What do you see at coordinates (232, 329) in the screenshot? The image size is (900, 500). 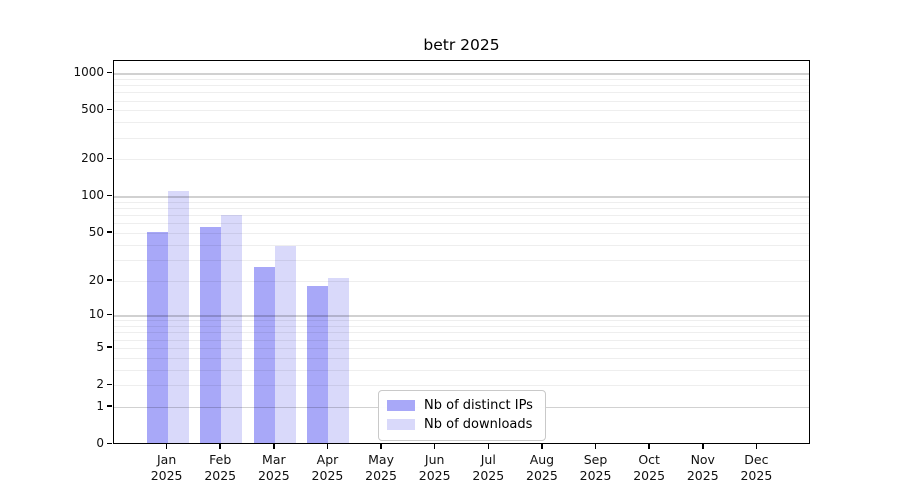 I see `bar-downloads-feb` at bounding box center [232, 329].